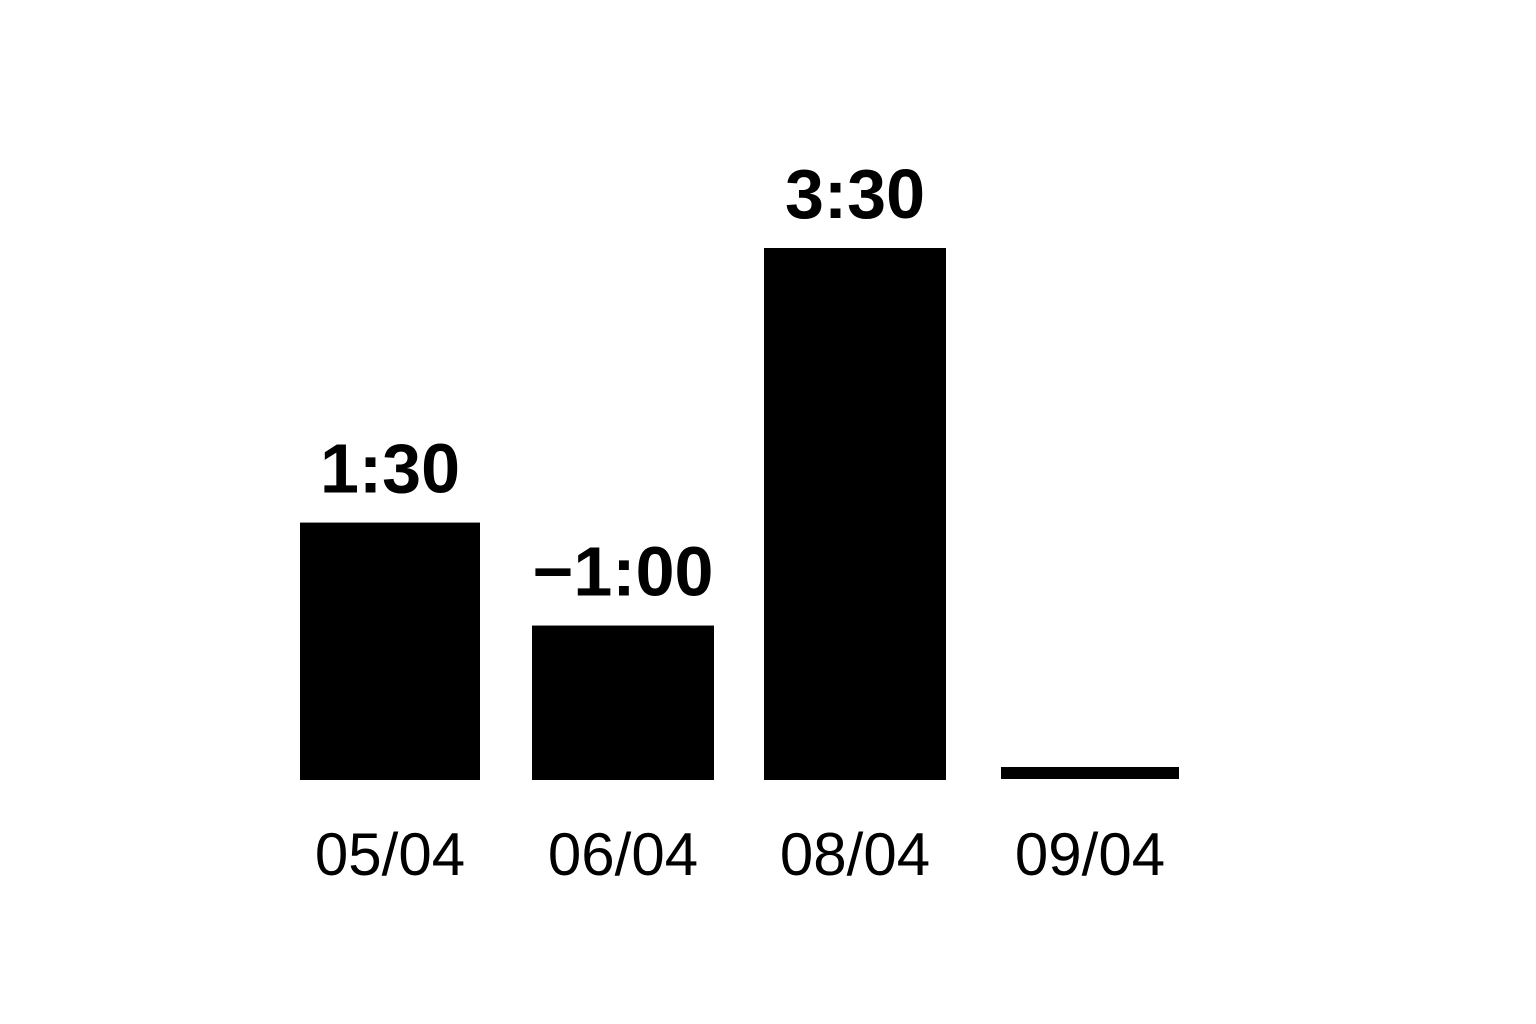 Image resolution: width=1536 pixels, height=1024 pixels. Describe the element at coordinates (855, 194) in the screenshot. I see `value-label-08-04: 3:30` at that location.